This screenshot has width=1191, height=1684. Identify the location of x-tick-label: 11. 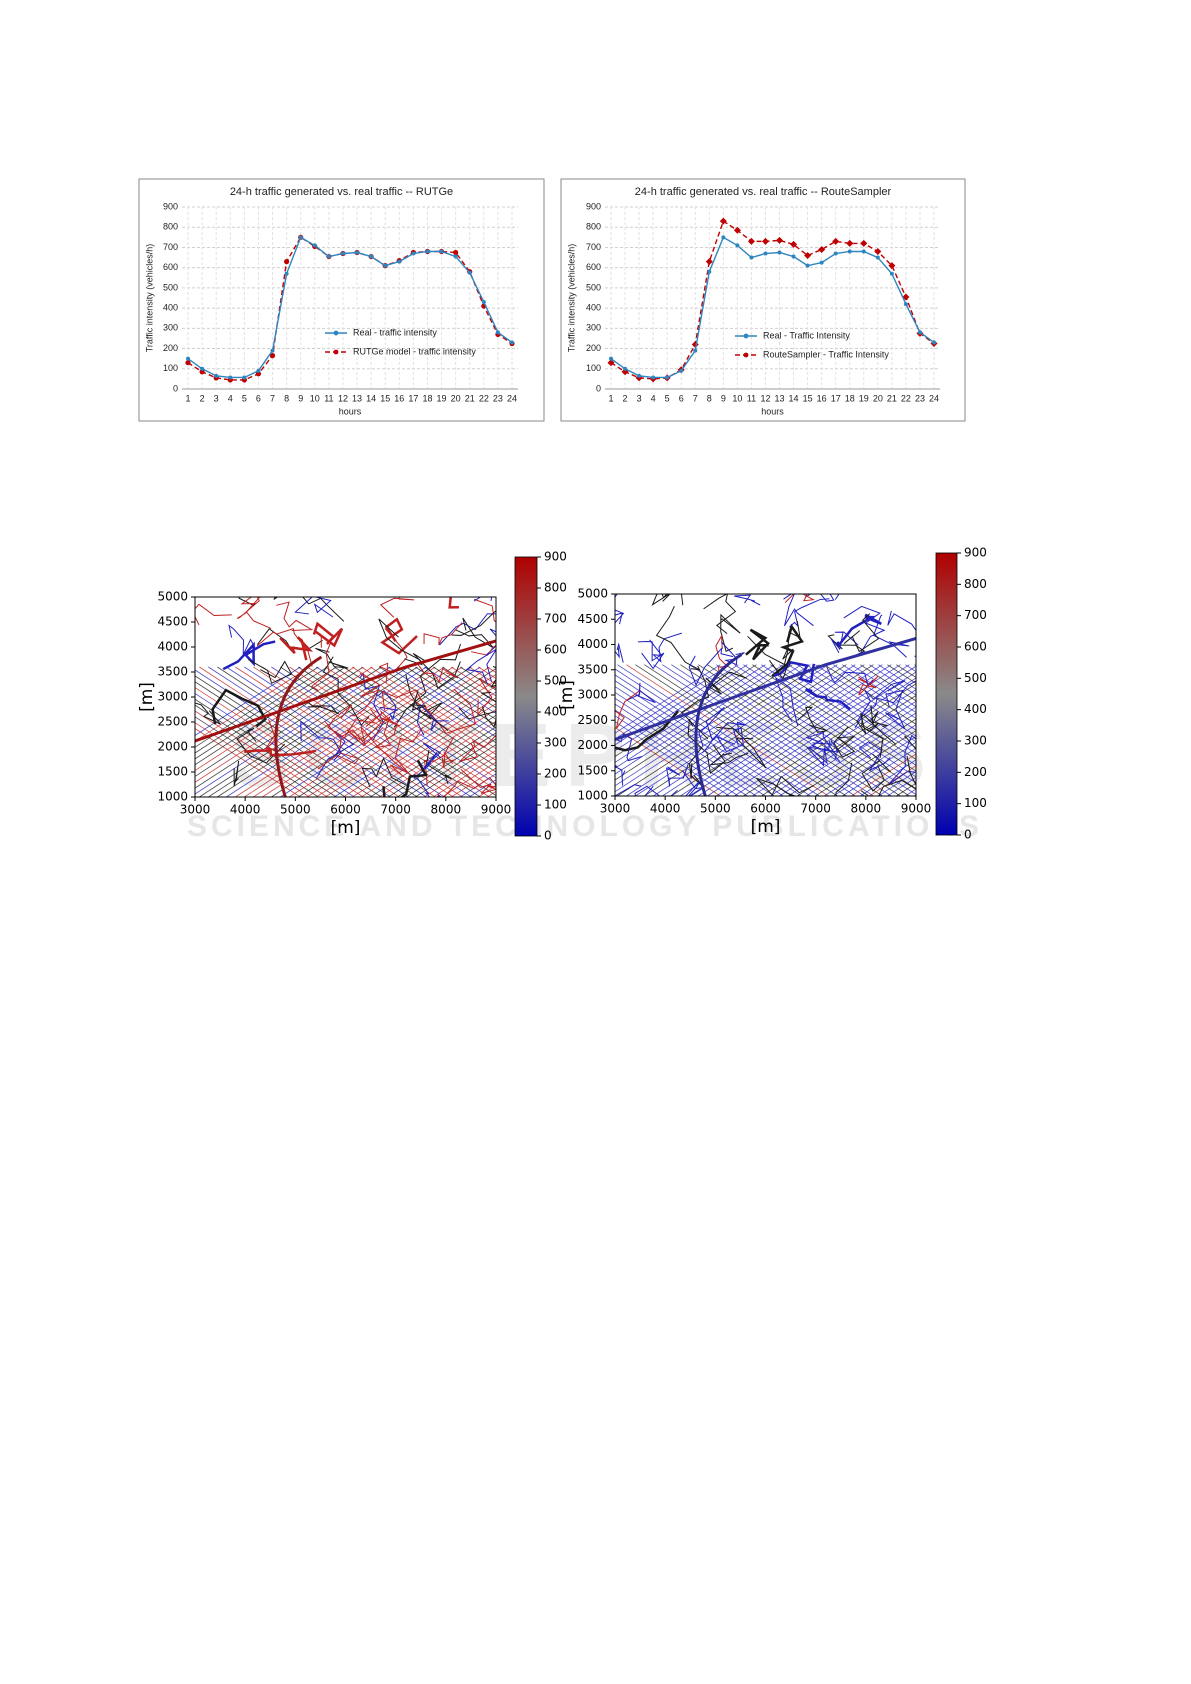
(328, 398).